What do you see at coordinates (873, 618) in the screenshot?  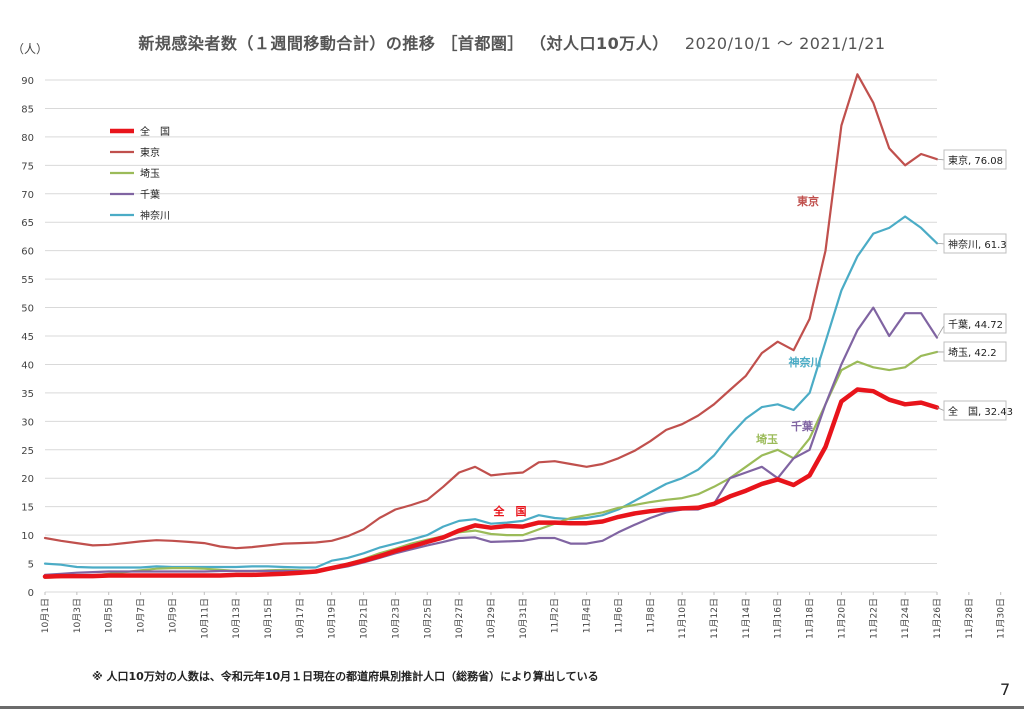 I see `x-tick-label: 11月22日` at bounding box center [873, 618].